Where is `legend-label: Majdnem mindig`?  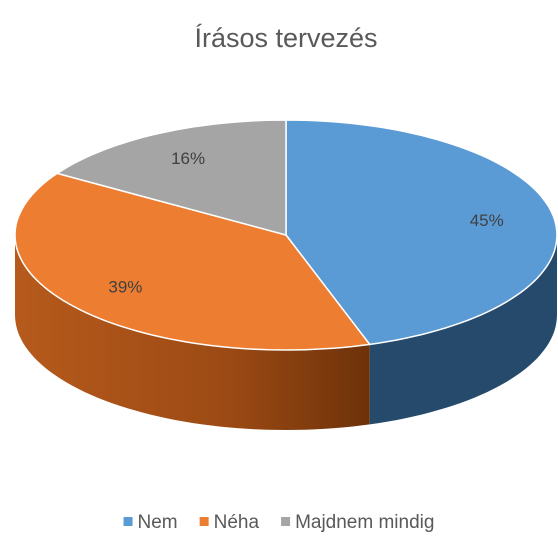 legend-label: Majdnem mindig is located at coordinates (364, 522).